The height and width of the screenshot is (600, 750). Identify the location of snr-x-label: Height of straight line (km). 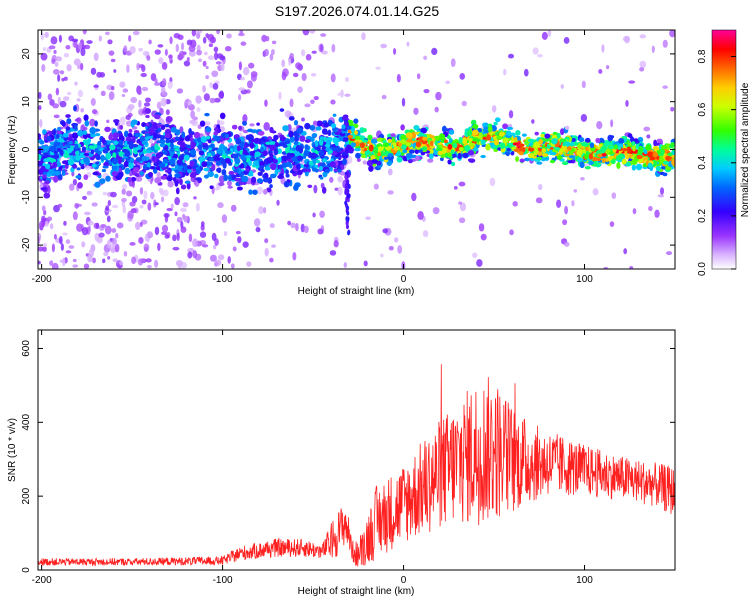
(356, 591).